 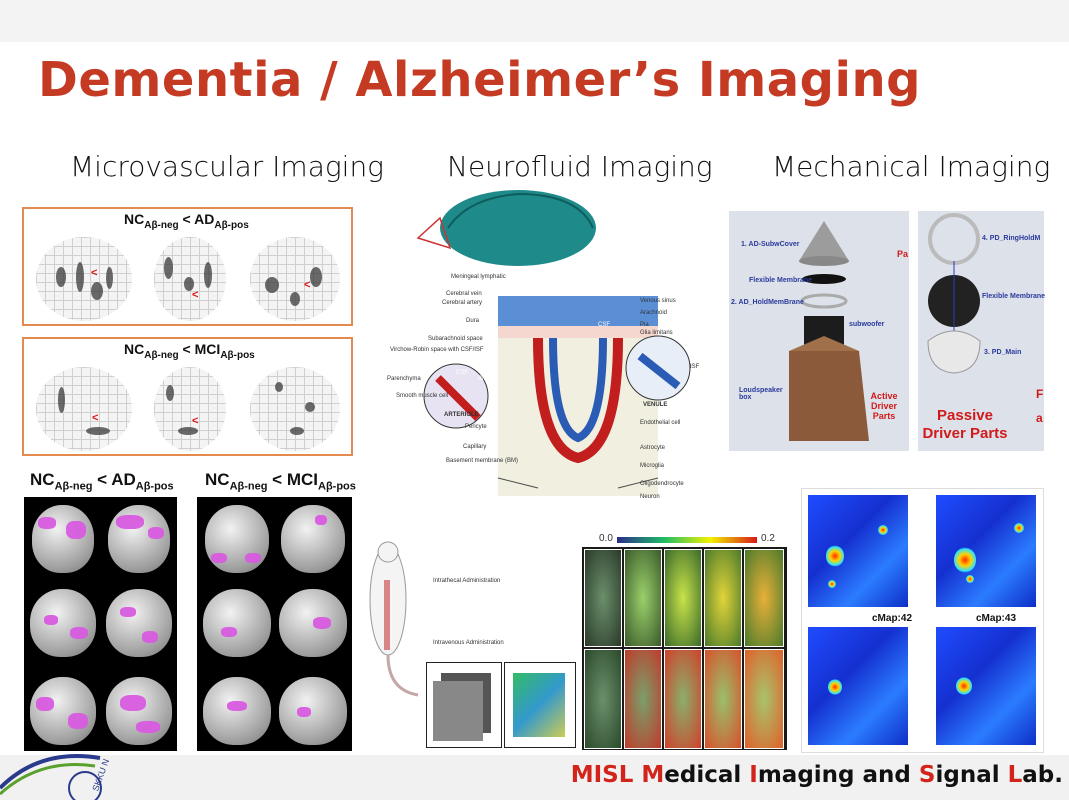 What do you see at coordinates (884, 406) in the screenshot?
I see `label-active-driver: Active Driver Parts` at bounding box center [884, 406].